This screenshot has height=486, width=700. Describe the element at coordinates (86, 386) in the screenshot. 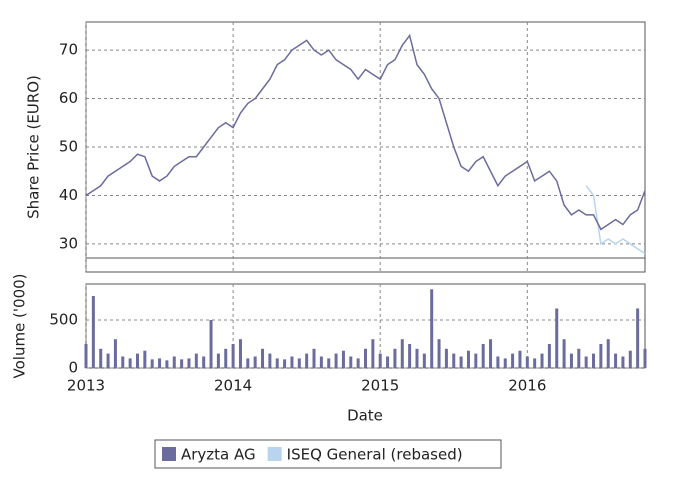

I see `x-tick-label: 2013` at that location.